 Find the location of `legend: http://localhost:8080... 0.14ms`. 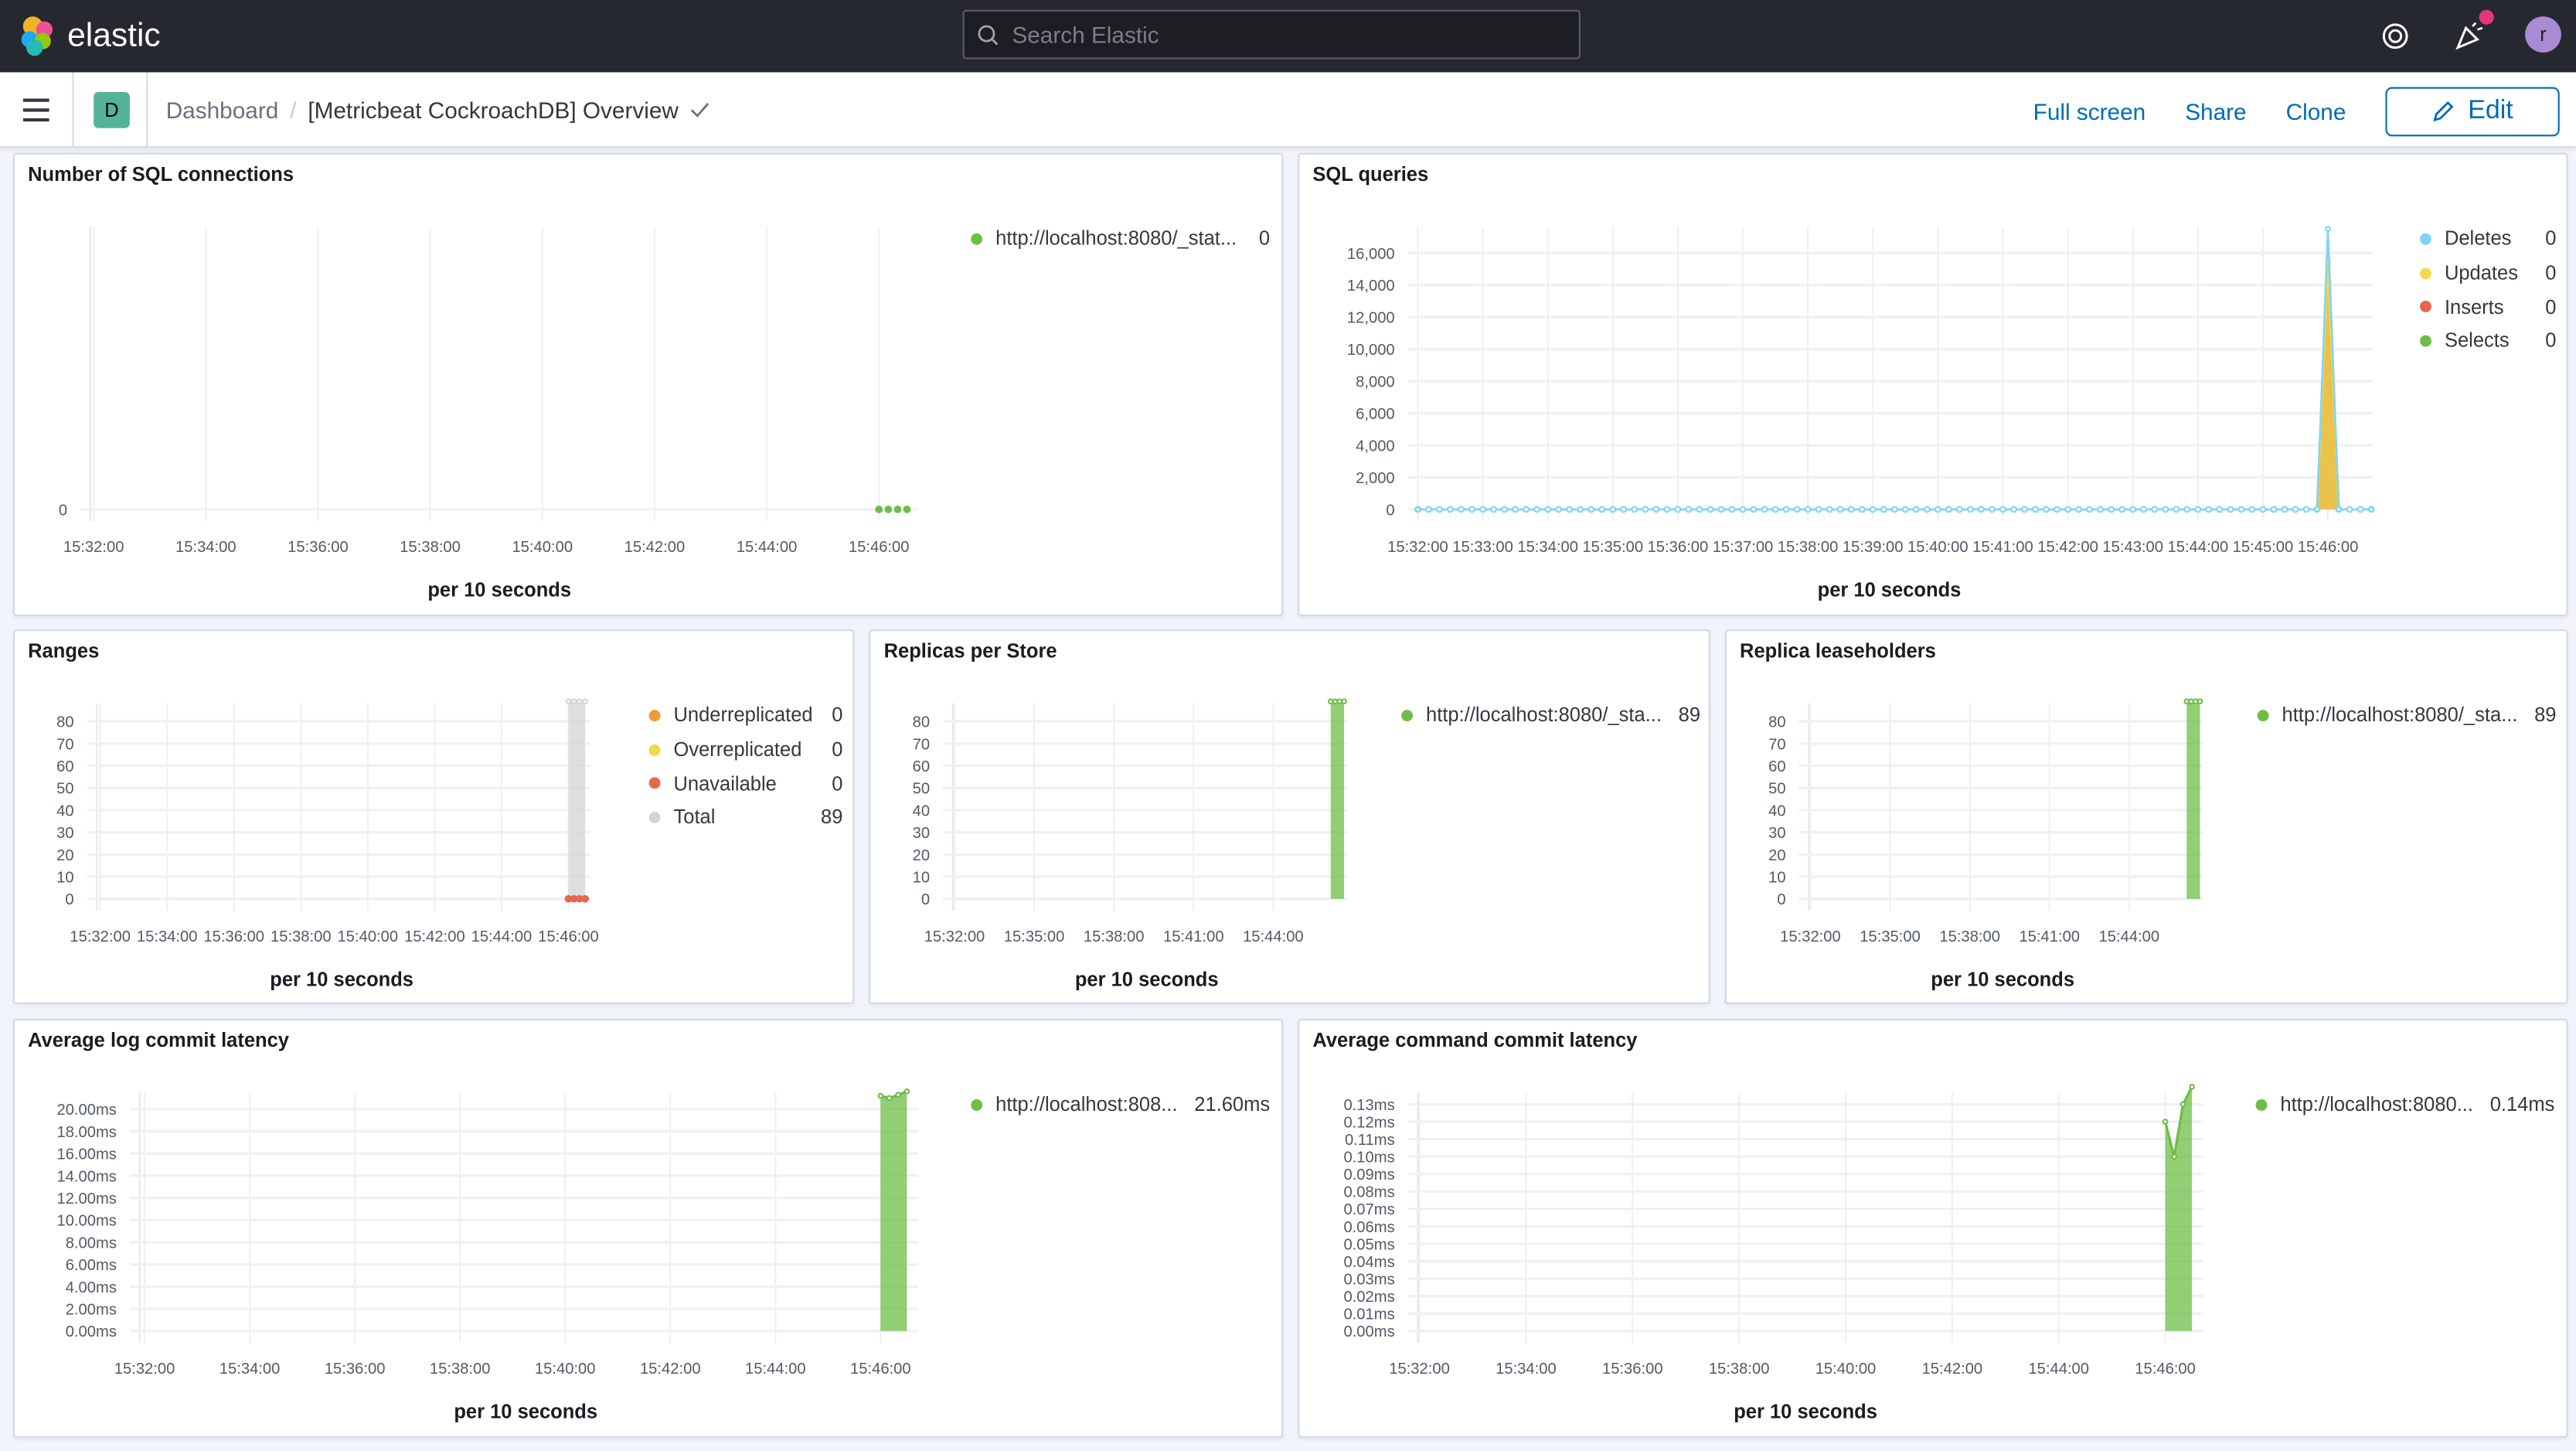

legend: http://localhost:8080... 0.14ms is located at coordinates (2405, 1105).